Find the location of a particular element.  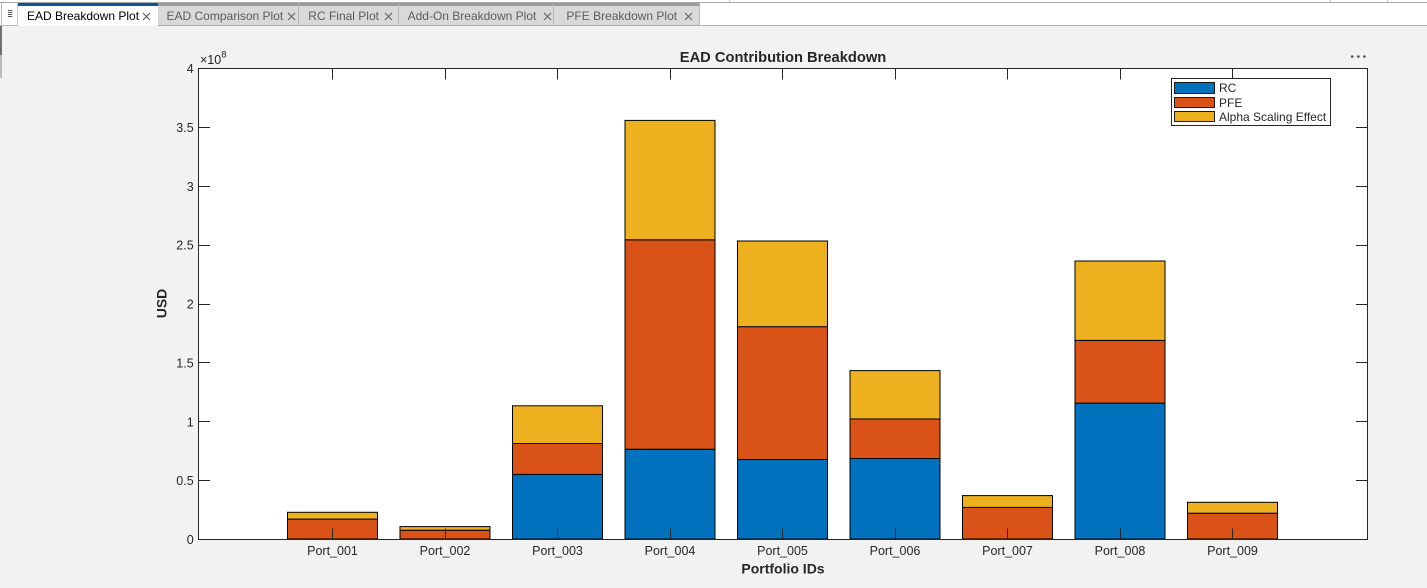

svg-text: PFE is located at coordinates (1230, 103).